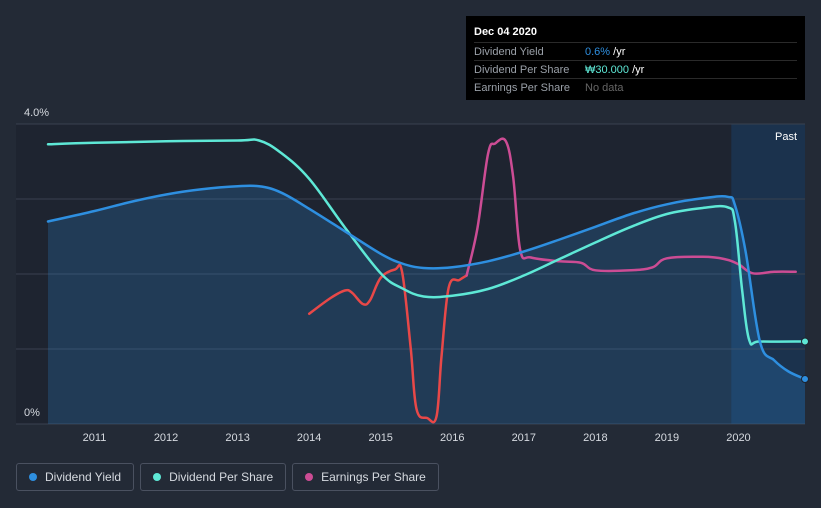  Describe the element at coordinates (452, 438) in the screenshot. I see `x-tick-label: 2016` at that location.